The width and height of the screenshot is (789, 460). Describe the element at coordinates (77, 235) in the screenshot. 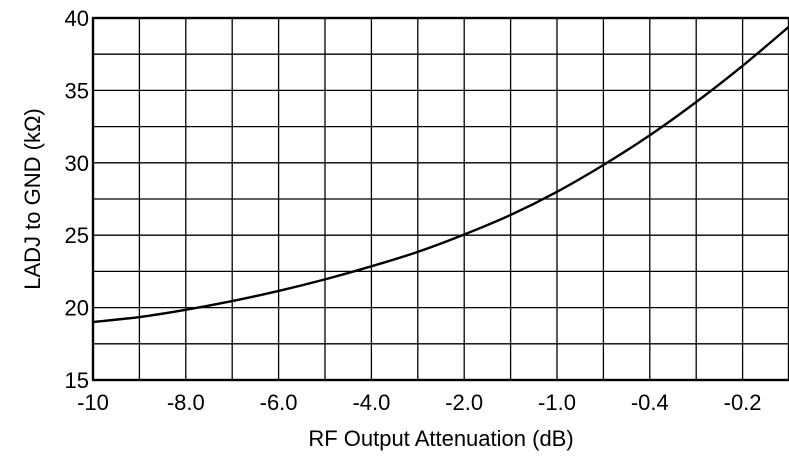

I see `y-tick-label: 25` at that location.